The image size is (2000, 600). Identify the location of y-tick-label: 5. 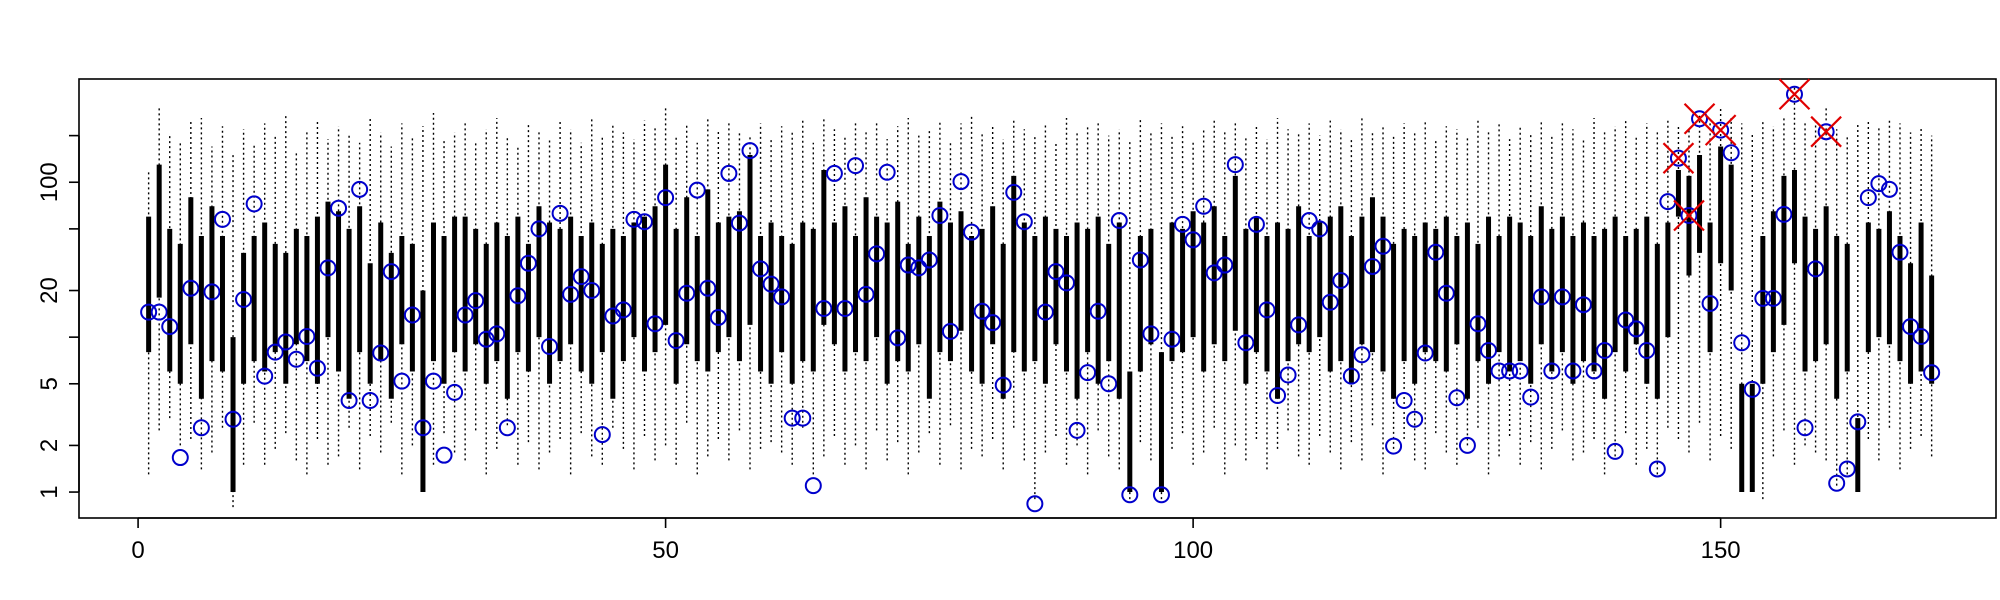
(49, 383).